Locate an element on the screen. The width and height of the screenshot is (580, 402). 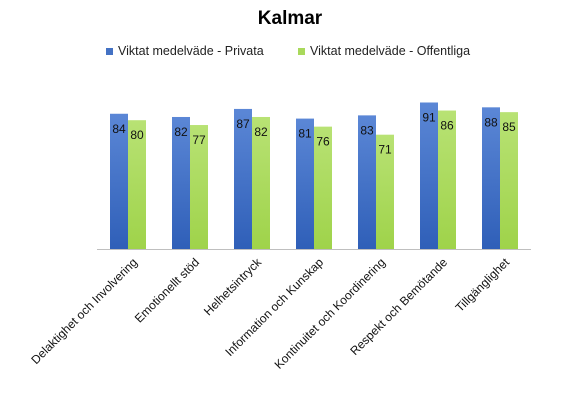
data-label-offentliga-1: 77 is located at coordinates (199, 140).